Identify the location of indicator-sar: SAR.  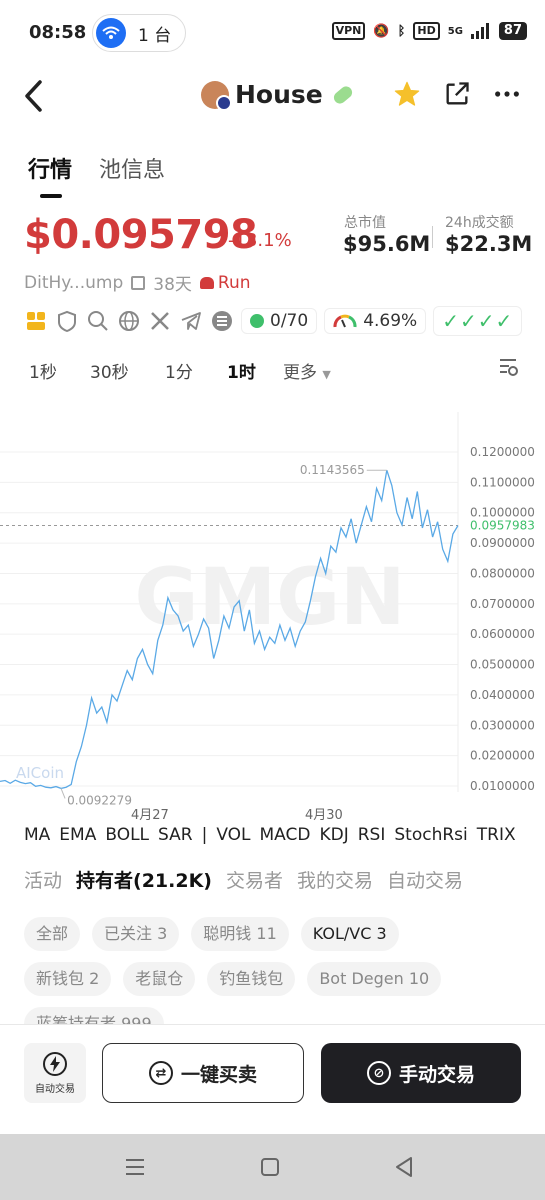
(175, 835).